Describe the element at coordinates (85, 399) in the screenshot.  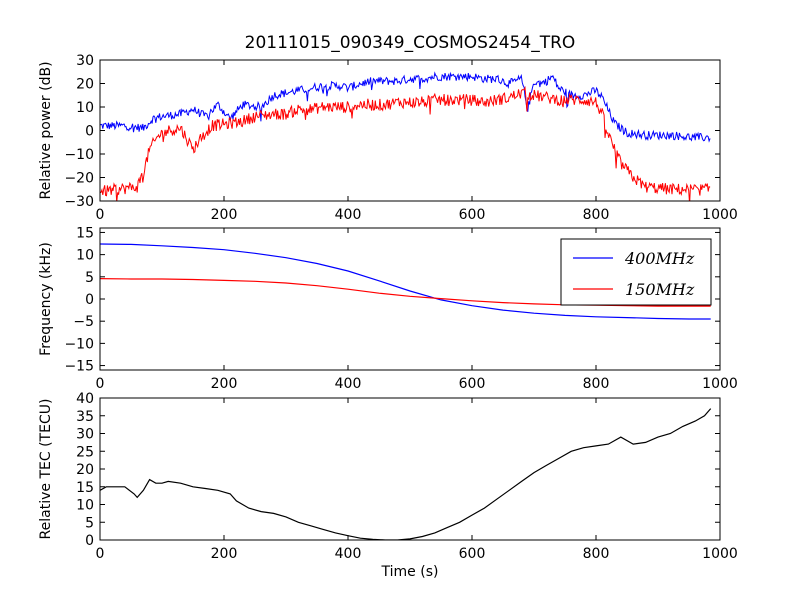
I see `y-tick-label: 40` at that location.